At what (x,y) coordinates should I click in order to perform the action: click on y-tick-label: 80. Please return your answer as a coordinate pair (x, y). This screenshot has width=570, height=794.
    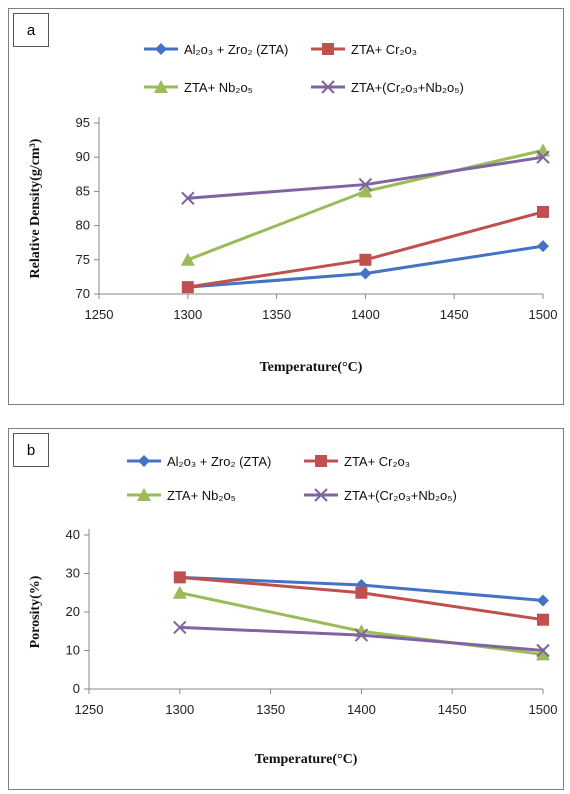
    Looking at the image, I should click on (83, 225).